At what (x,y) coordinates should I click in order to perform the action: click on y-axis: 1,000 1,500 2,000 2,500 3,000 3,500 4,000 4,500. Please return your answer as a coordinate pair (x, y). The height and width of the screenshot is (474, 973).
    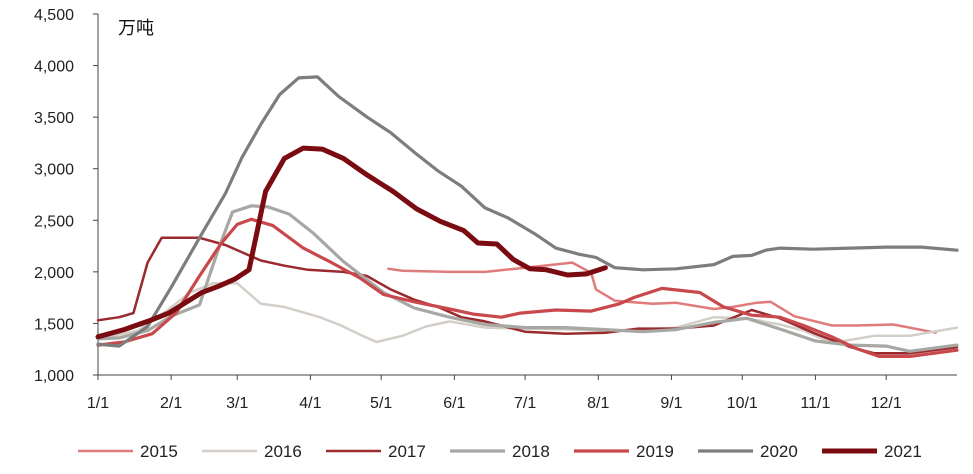
    Looking at the image, I should click on (66, 196).